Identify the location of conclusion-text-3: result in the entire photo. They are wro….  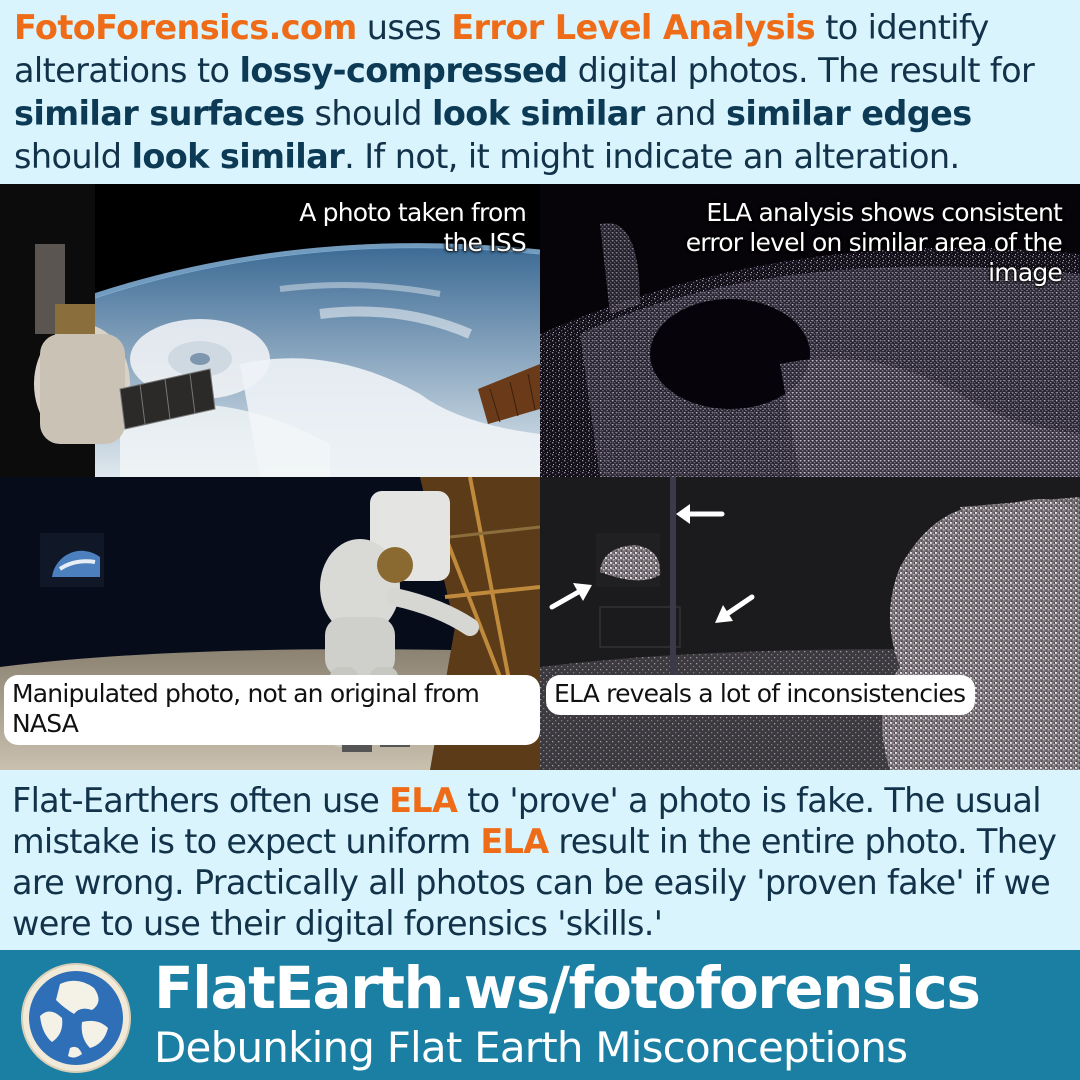
(534, 882).